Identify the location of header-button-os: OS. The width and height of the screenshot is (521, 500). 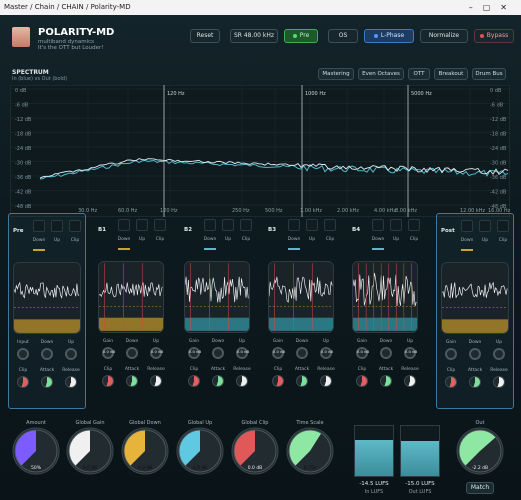
(343, 36).